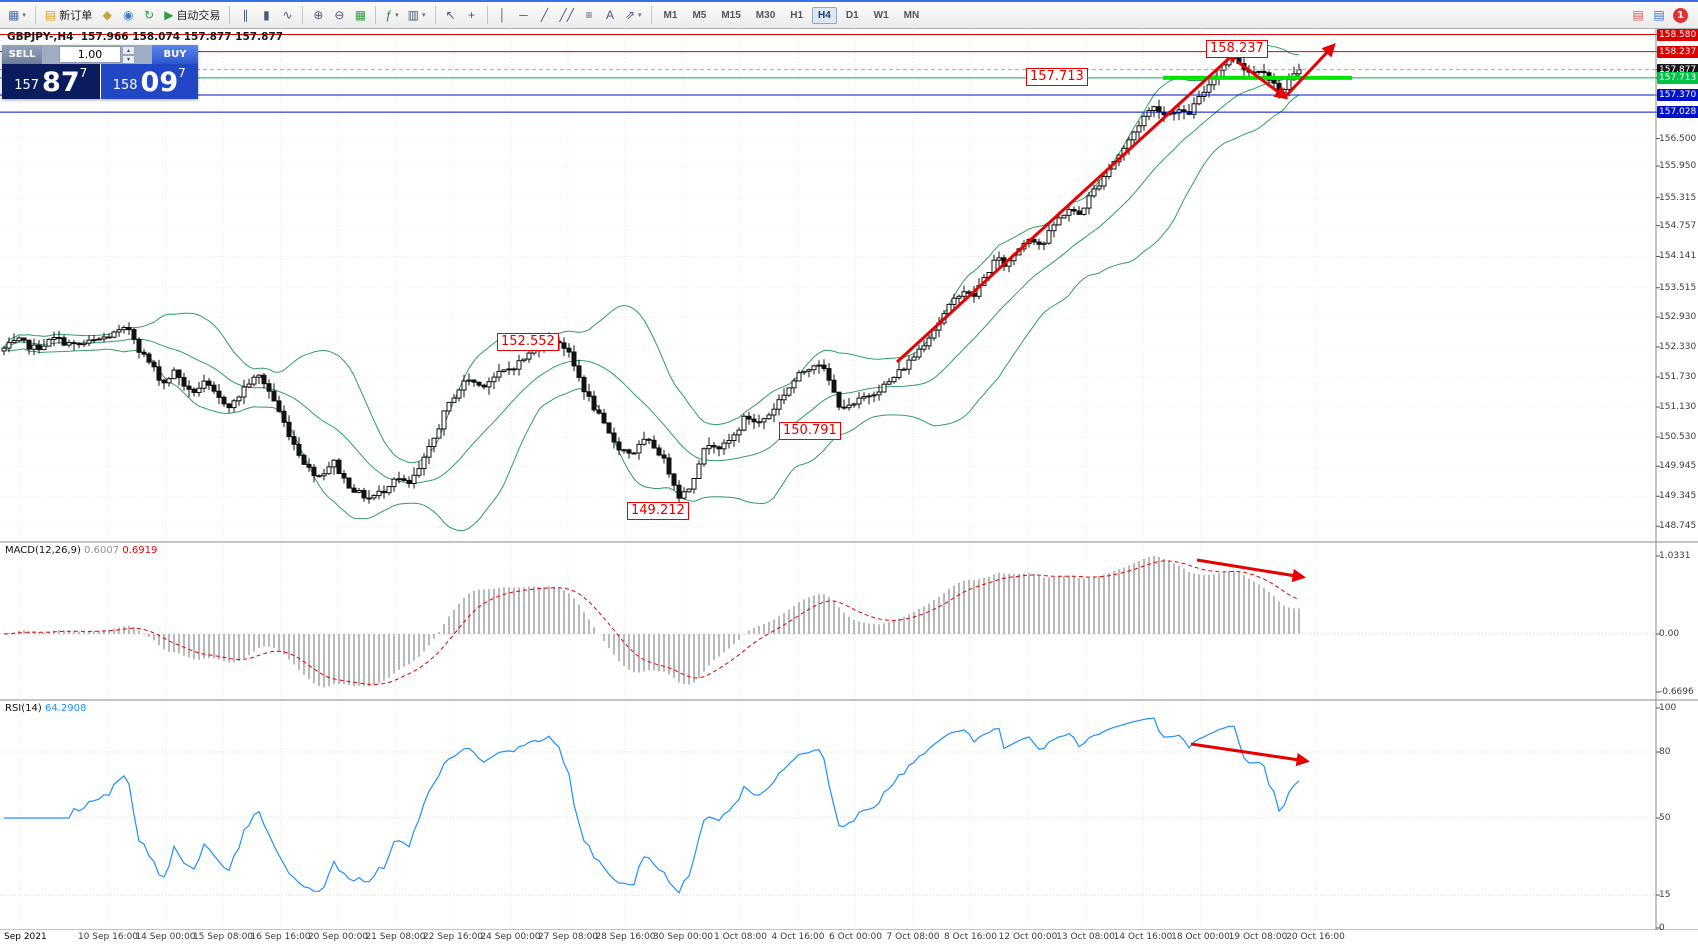  Describe the element at coordinates (796, 15) in the screenshot. I see `timeframe-h1: H1` at that location.